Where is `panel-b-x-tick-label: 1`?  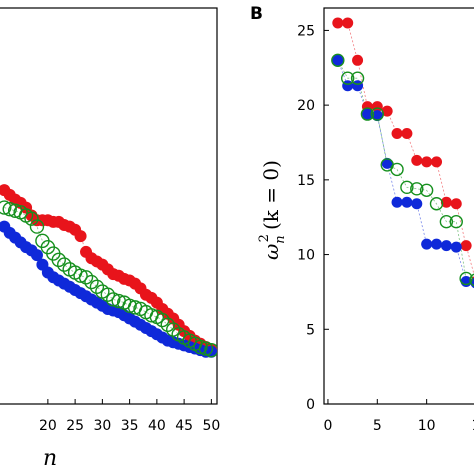
panel-b-x-tick-label: 1 is located at coordinates (473, 426).